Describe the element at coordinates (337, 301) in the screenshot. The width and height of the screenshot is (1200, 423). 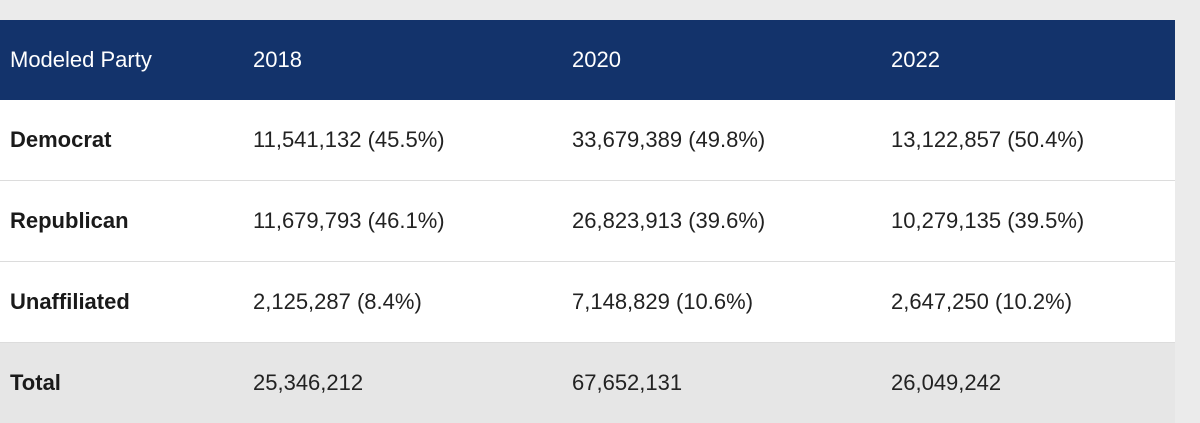
I see `cell: 2,125,287 (8.4%)` at that location.